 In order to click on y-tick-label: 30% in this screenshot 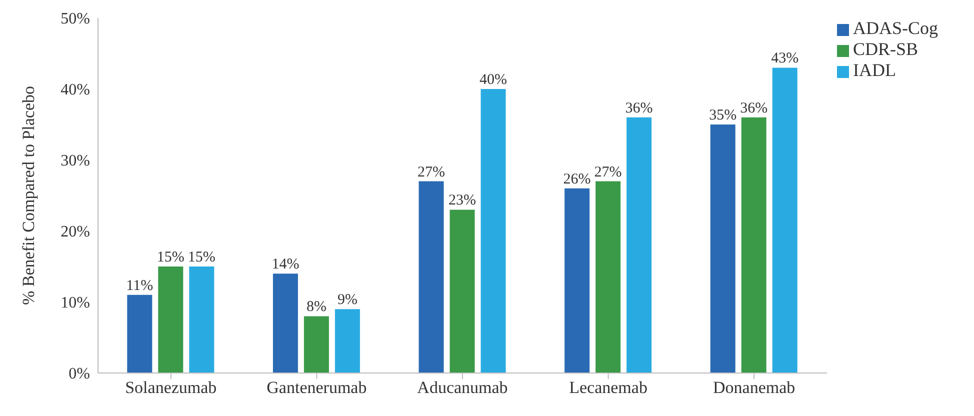, I will do `click(75, 161)`.